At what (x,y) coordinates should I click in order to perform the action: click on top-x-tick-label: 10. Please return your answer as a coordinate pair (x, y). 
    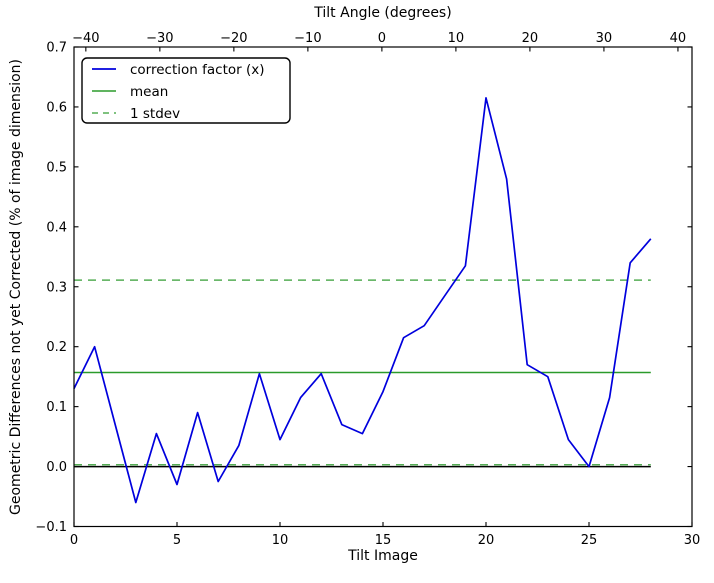
    Looking at the image, I should click on (456, 38).